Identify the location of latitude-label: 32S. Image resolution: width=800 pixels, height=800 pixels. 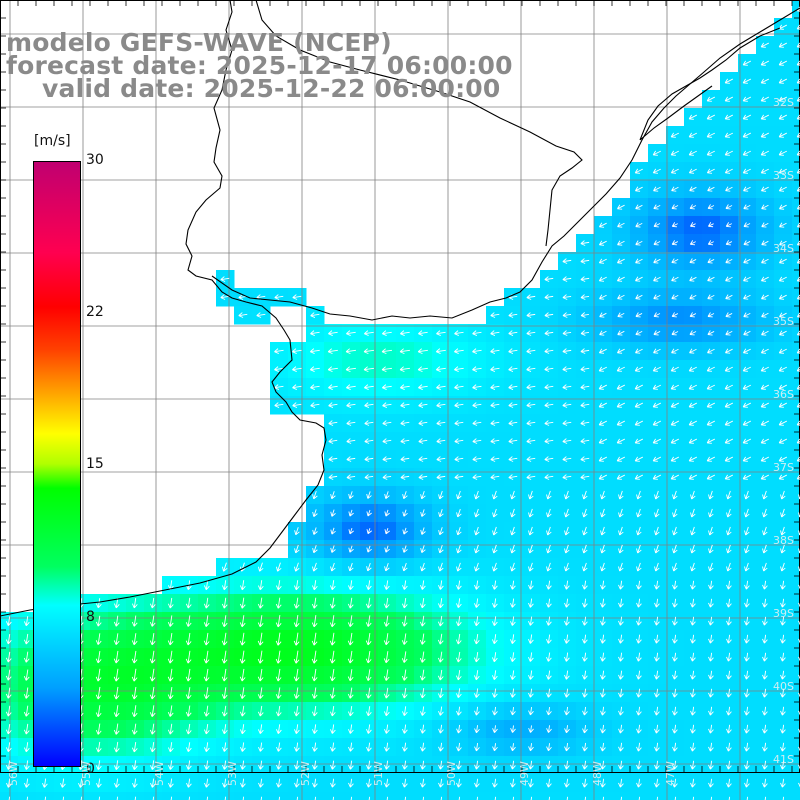
(783, 102).